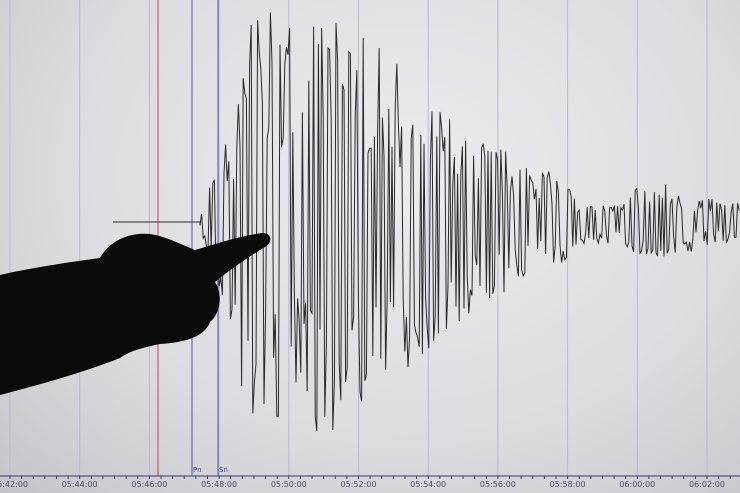 The image size is (740, 493). Describe the element at coordinates (219, 484) in the screenshot. I see `time-tick-label: 05:48:00` at that location.